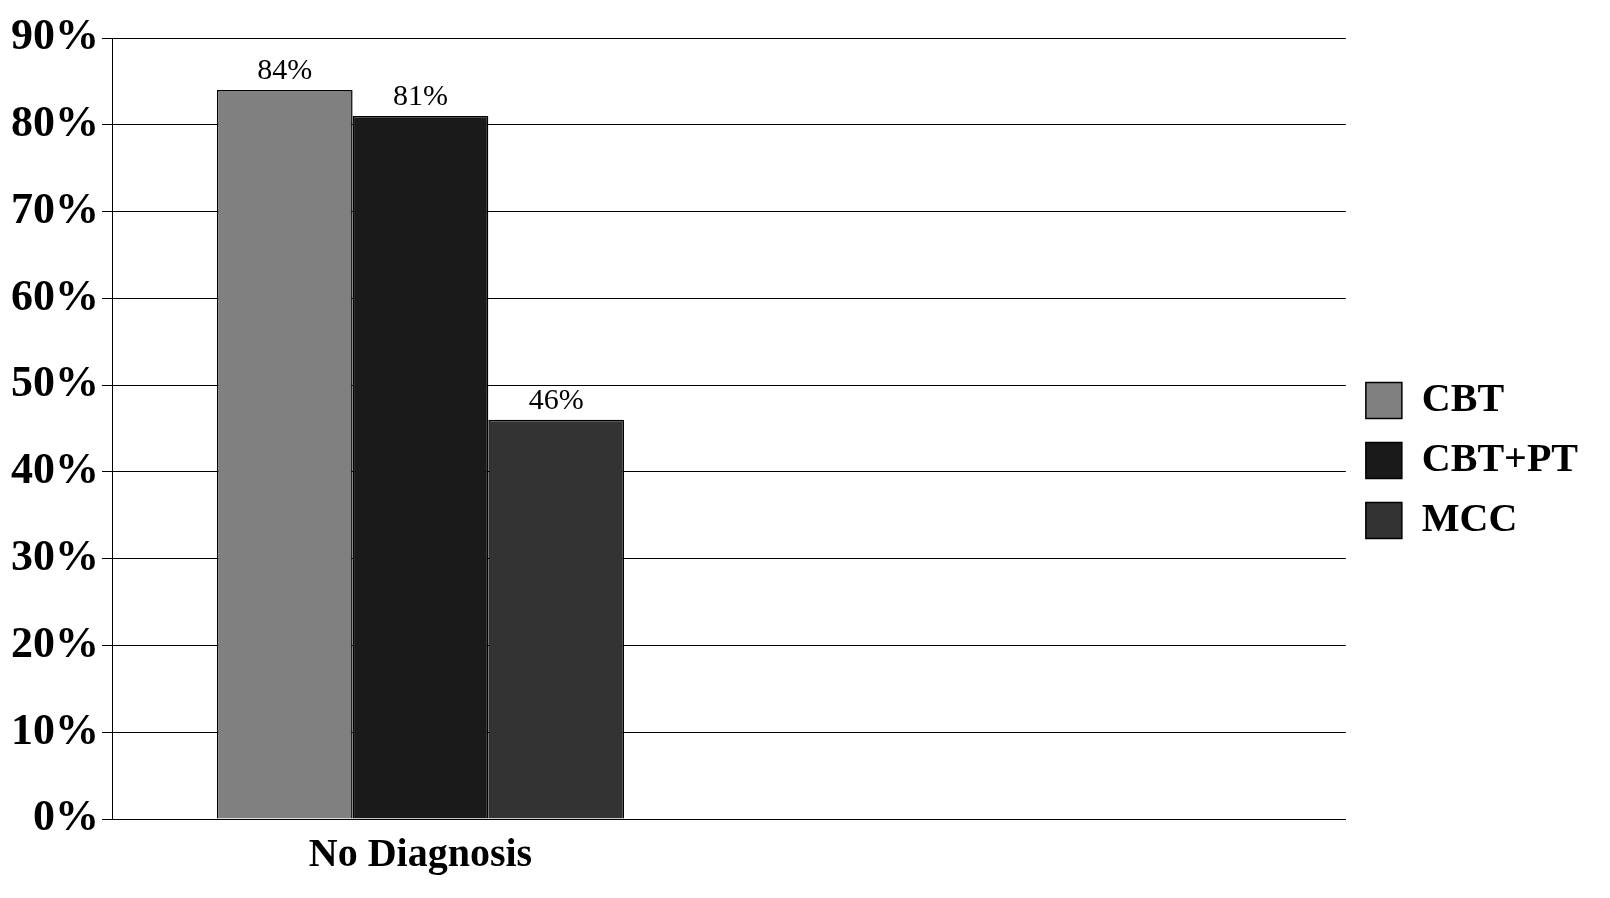 The image size is (1610, 898). What do you see at coordinates (55, 729) in the screenshot?
I see `y-tick-label: 10%` at bounding box center [55, 729].